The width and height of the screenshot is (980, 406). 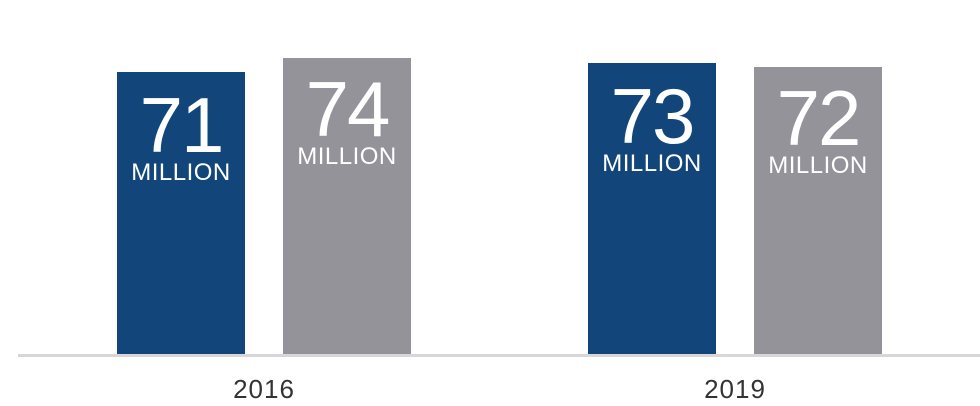 I want to click on data-label: 74 MILLION, so click(x=347, y=118).